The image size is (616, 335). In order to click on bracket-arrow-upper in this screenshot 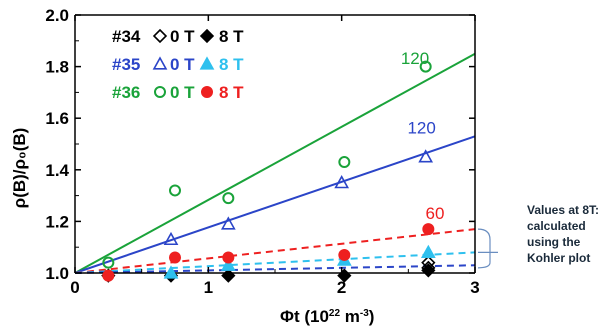, I will do `click(484, 234)`.